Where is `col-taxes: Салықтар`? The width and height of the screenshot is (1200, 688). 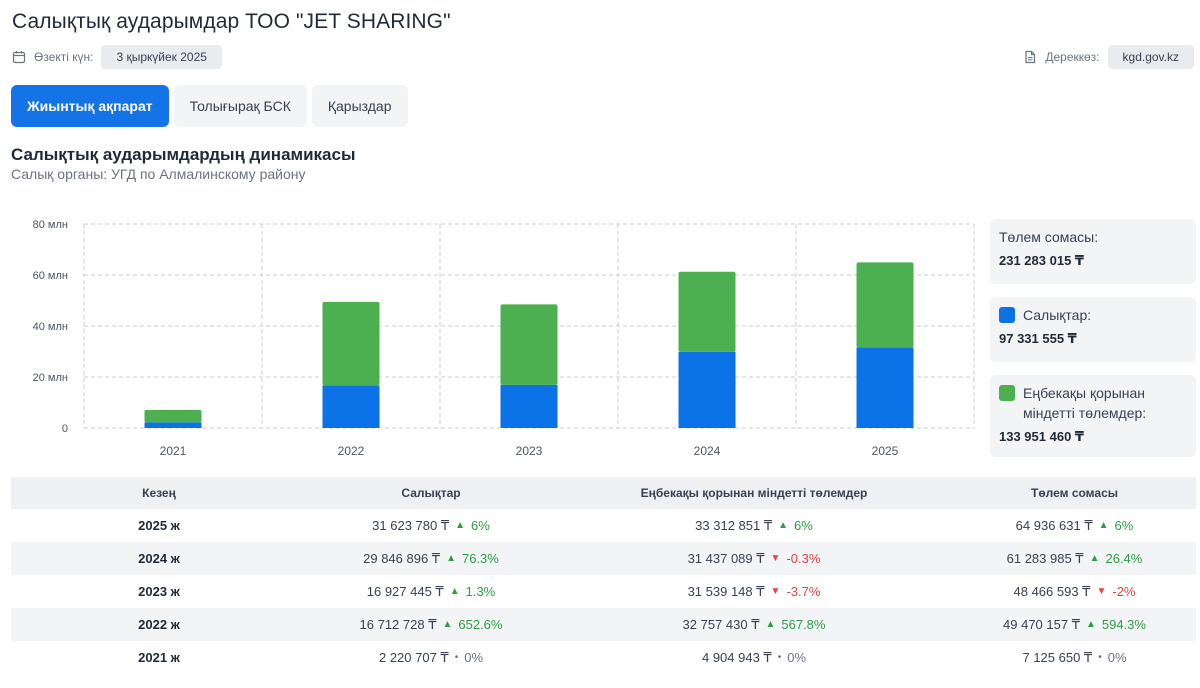 col-taxes: Салықтар is located at coordinates (431, 493).